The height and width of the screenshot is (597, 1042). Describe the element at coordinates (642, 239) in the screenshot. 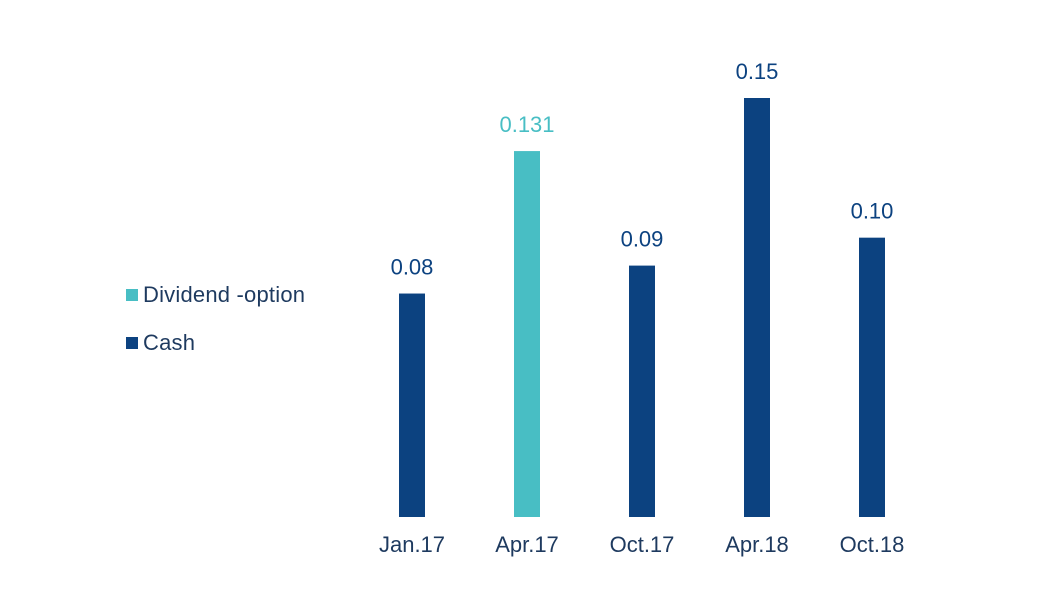

I see `value-label-oct-17: 0.09` at that location.